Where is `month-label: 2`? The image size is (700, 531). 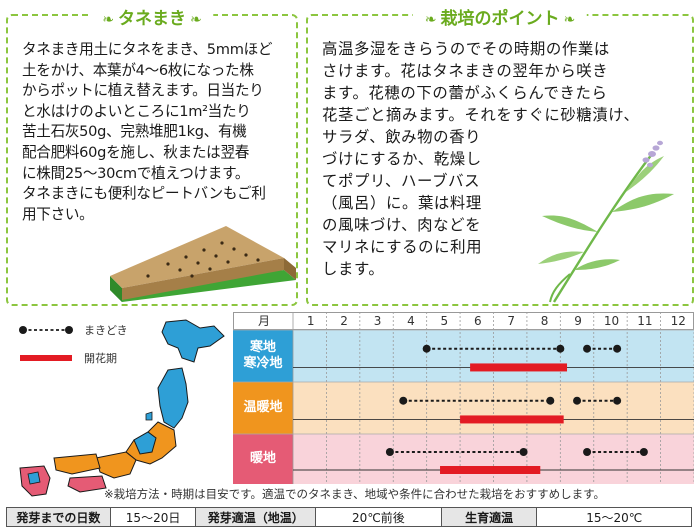
month-label: 2 is located at coordinates (344, 321).